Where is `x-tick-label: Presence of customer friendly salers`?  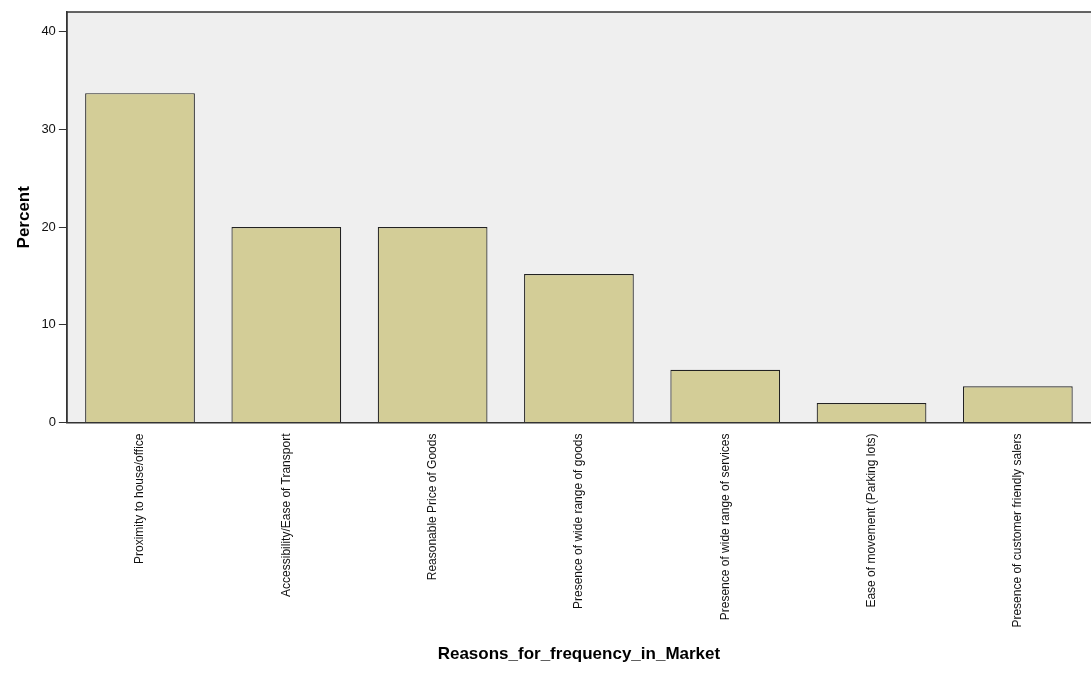 x-tick-label: Presence of customer friendly salers is located at coordinates (1017, 530).